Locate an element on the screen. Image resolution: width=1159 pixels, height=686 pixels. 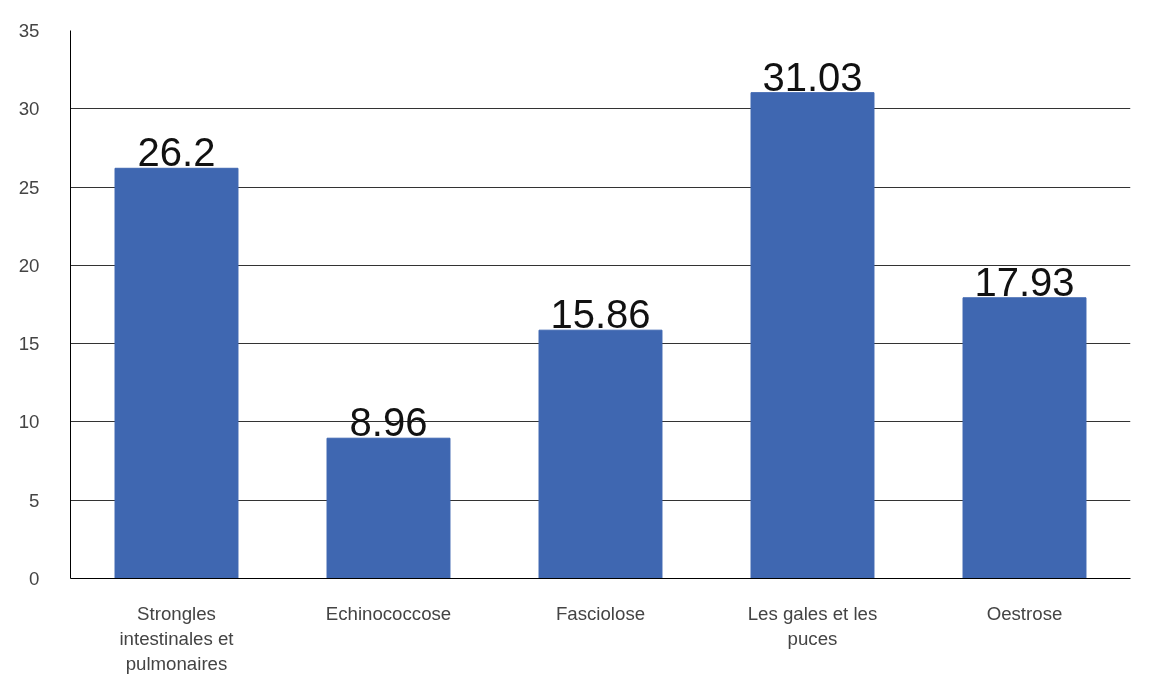
data-label: 17.93 is located at coordinates (1024, 281).